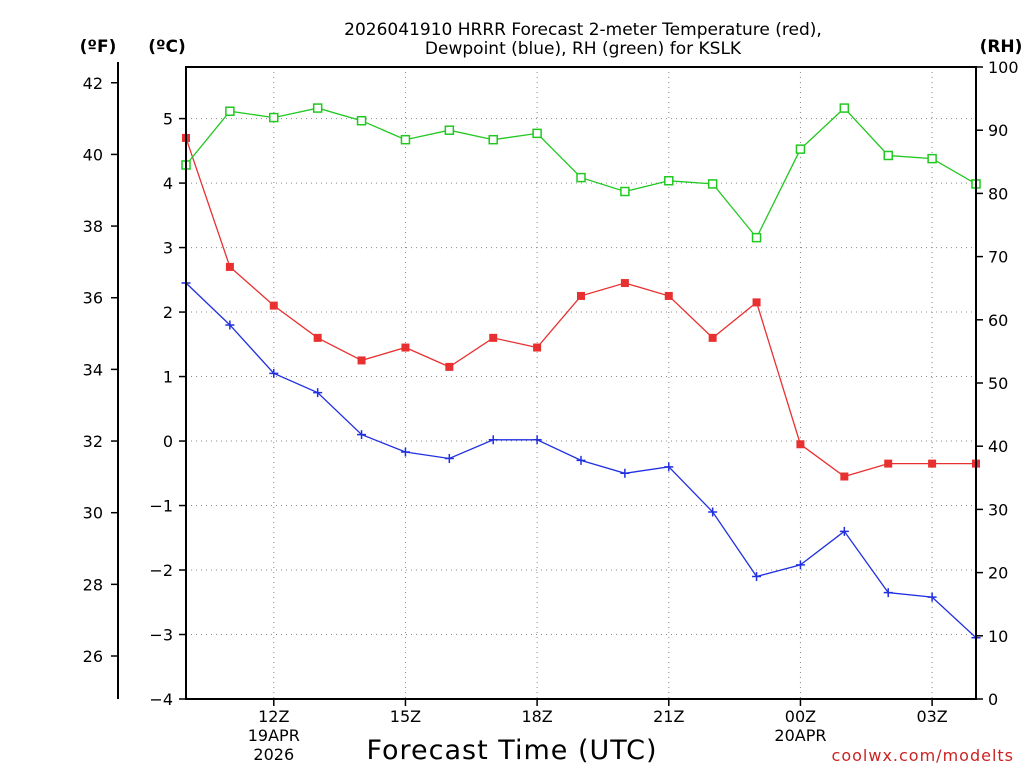  What do you see at coordinates (167, 47) in the screenshot?
I see `celsius-unit-label: (ºC)` at bounding box center [167, 47].